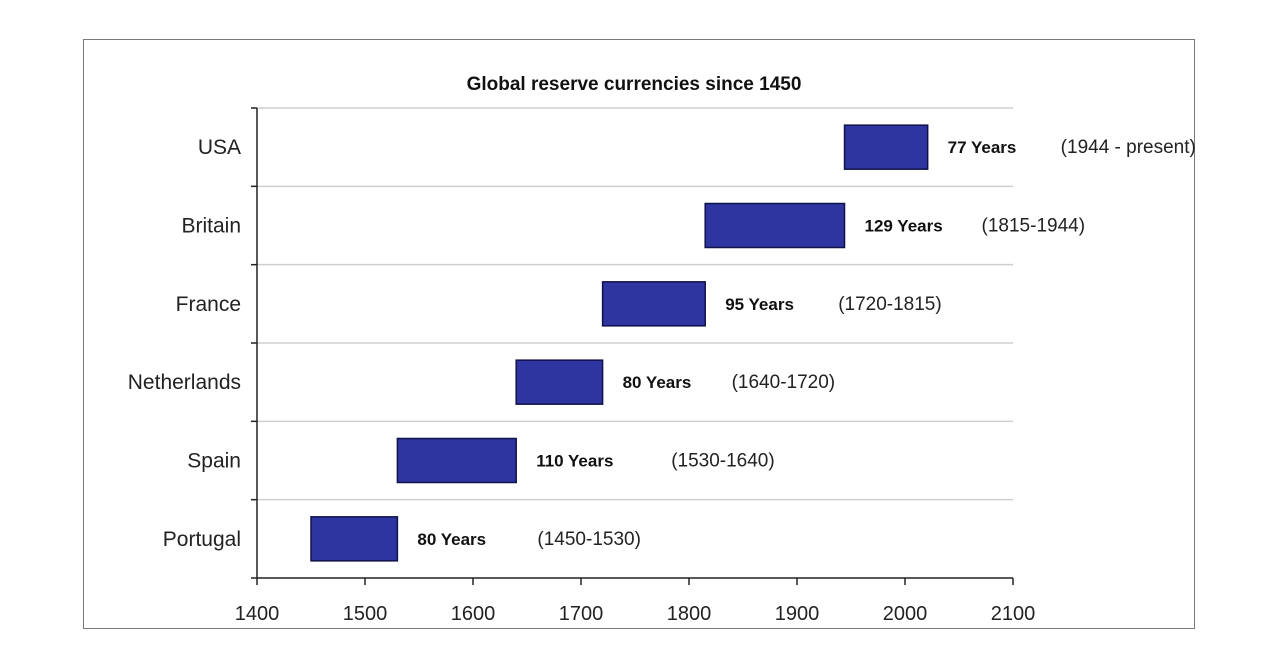  What do you see at coordinates (559, 382) in the screenshot?
I see `bar-netherlands` at bounding box center [559, 382].